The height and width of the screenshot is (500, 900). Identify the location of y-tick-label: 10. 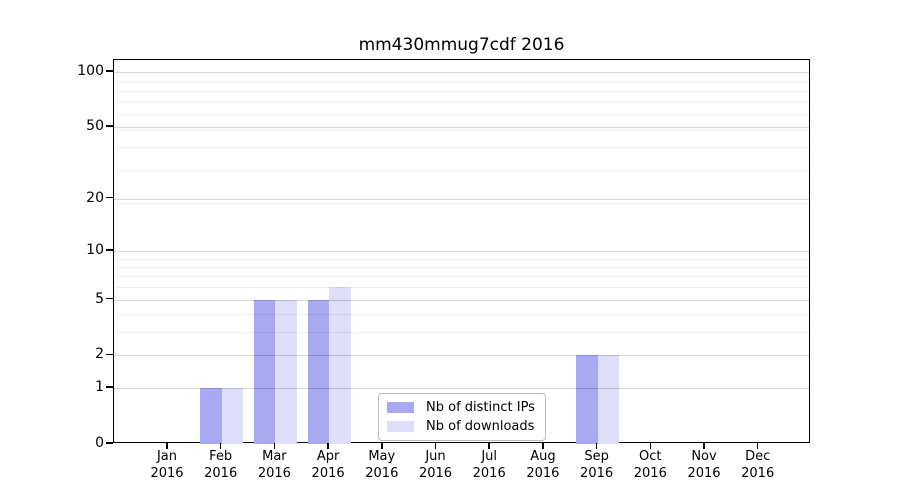
(95, 249).